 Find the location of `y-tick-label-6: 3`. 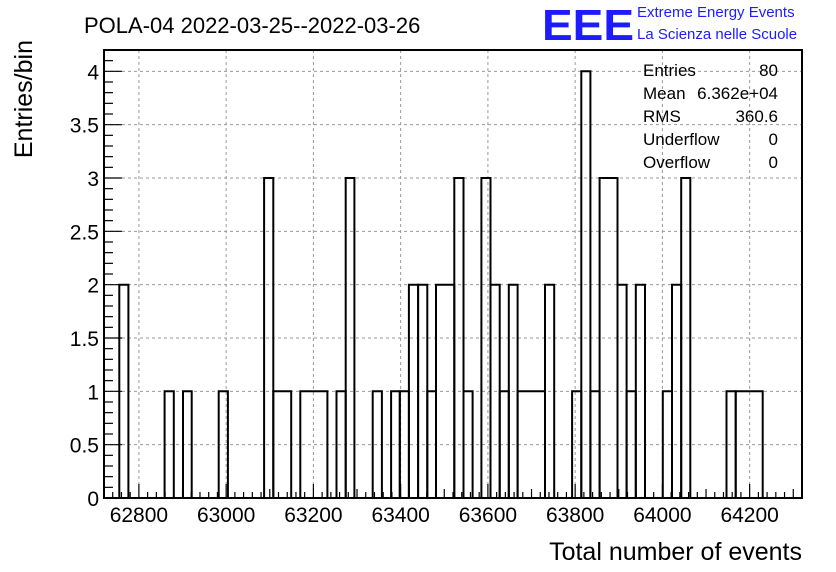

y-tick-label-6: 3 is located at coordinates (93, 179).